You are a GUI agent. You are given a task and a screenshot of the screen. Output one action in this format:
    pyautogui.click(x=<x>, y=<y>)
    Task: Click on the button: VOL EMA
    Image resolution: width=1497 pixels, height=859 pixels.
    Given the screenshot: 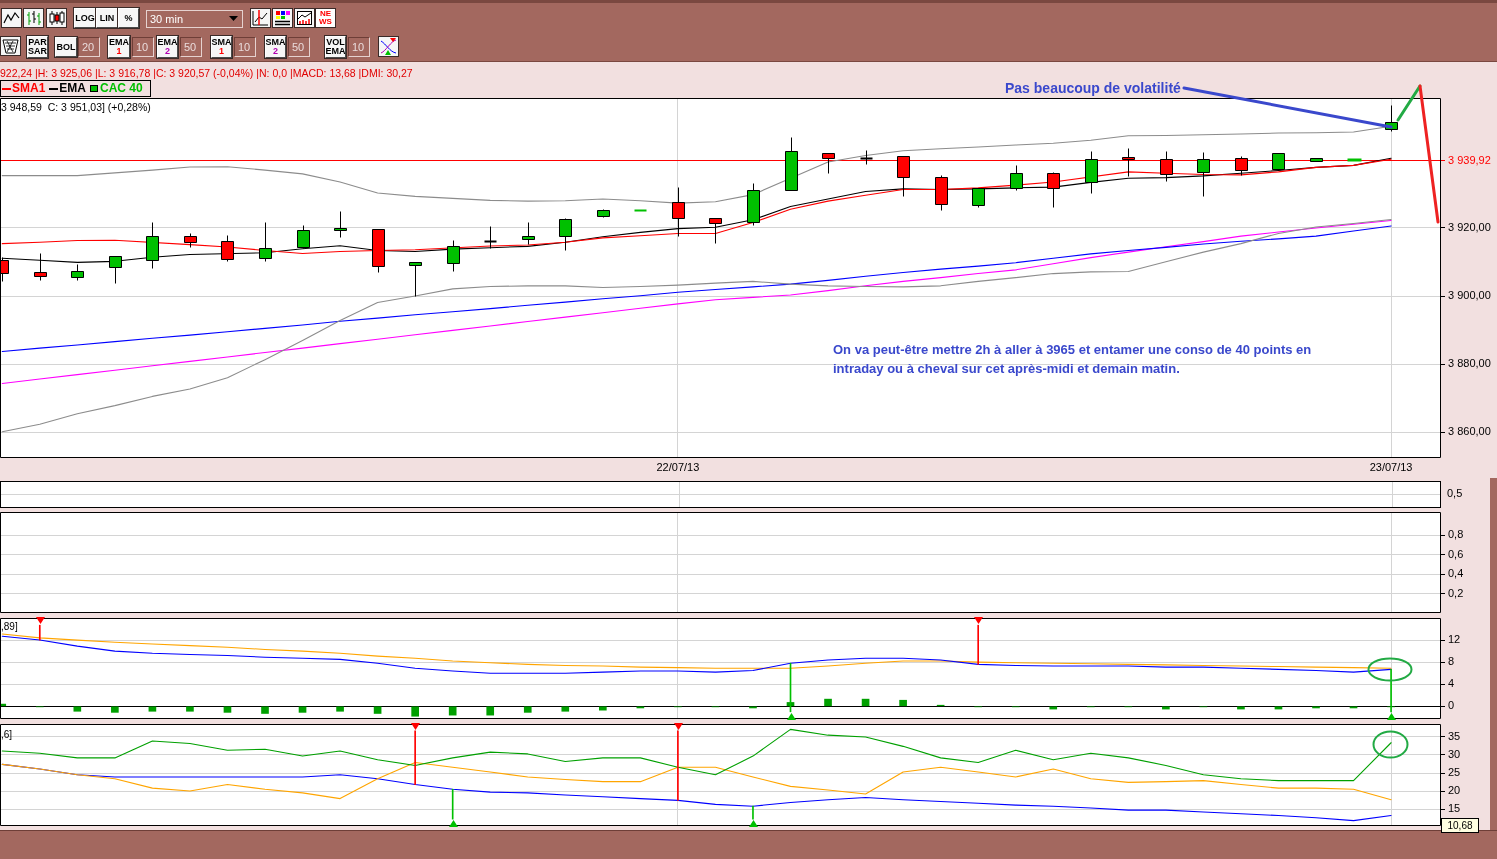 What is the action you would take?
    pyautogui.click(x=335, y=47)
    